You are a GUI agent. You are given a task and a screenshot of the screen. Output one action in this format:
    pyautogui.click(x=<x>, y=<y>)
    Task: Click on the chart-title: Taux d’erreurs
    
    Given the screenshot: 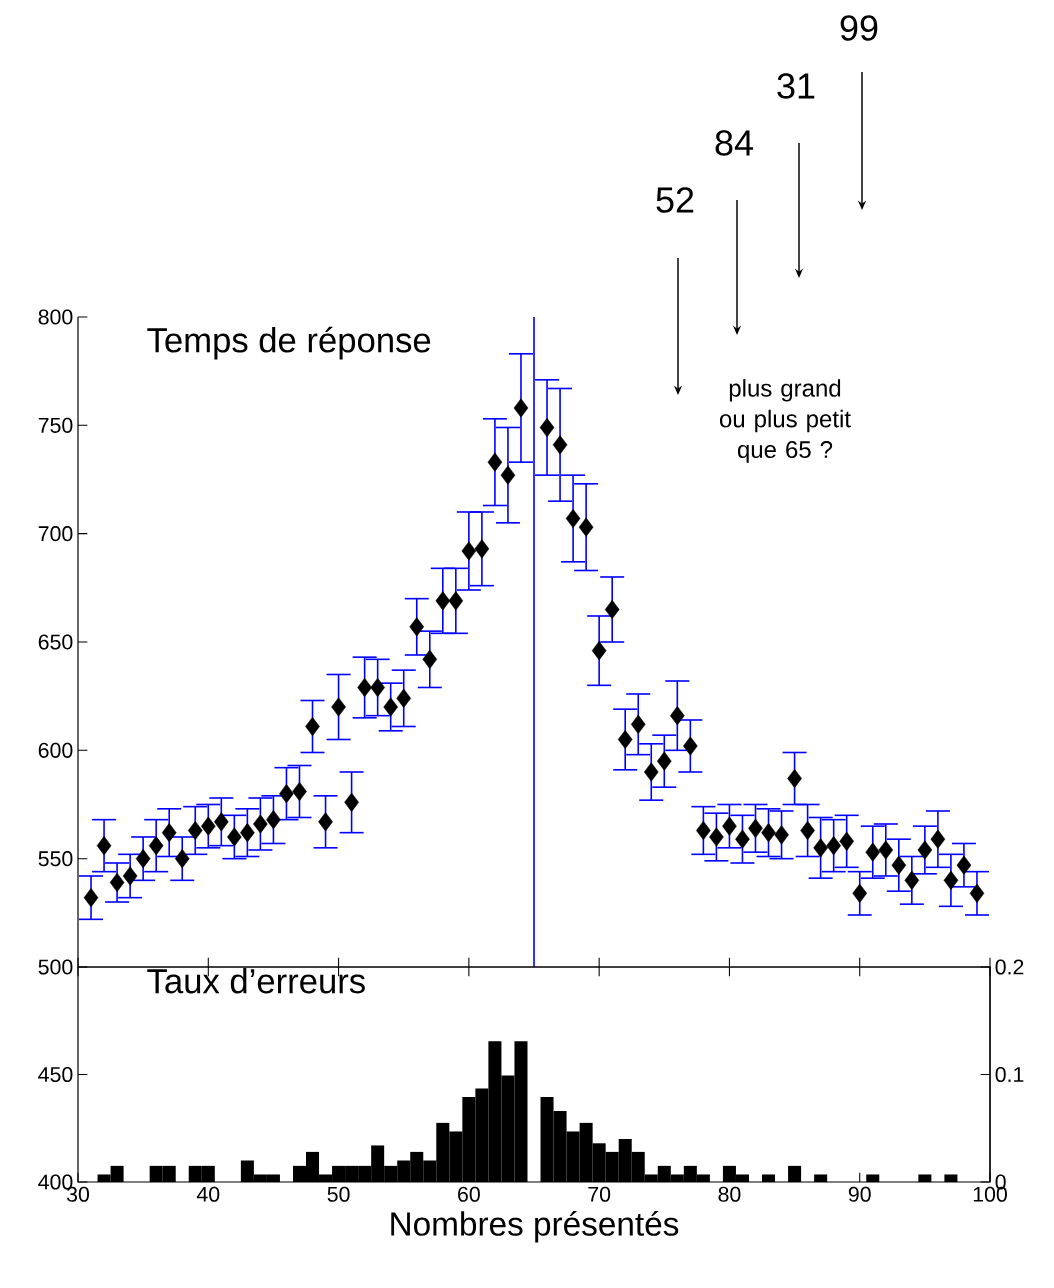 What is the action you would take?
    pyautogui.click(x=256, y=981)
    